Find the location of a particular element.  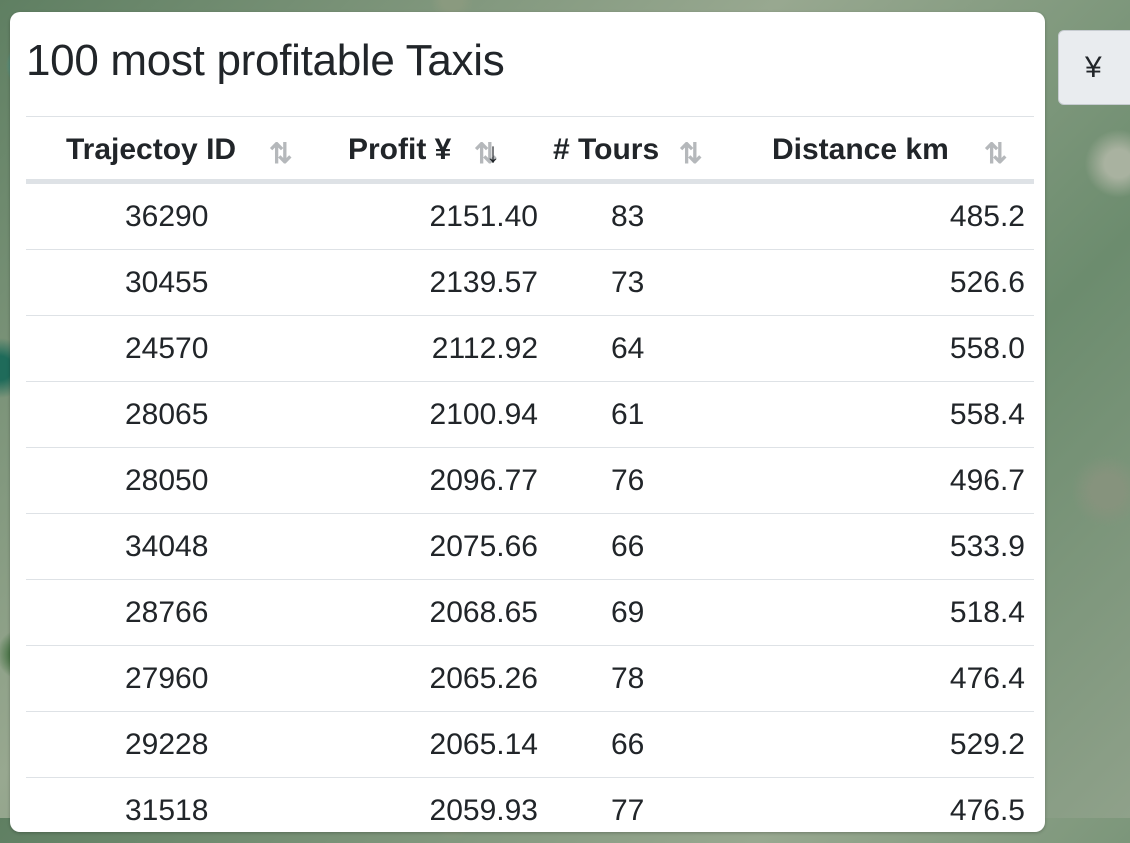

cell-value: 2068.65 is located at coordinates (484, 613).